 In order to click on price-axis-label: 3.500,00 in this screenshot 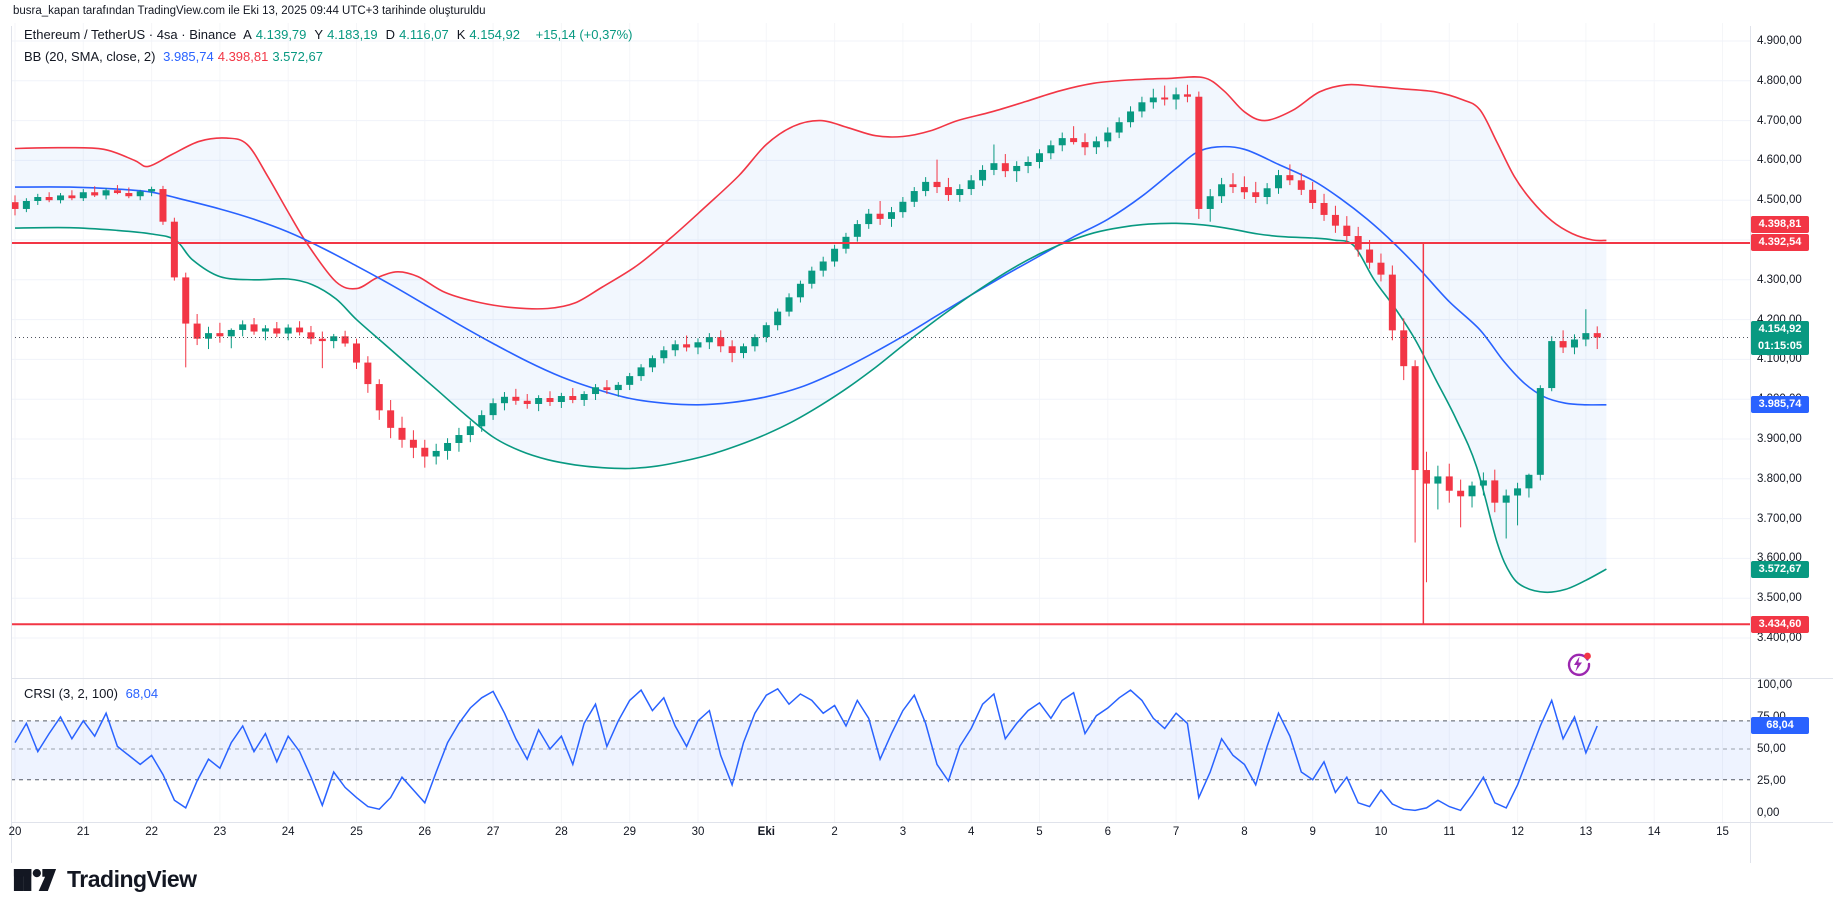, I will do `click(1779, 598)`.